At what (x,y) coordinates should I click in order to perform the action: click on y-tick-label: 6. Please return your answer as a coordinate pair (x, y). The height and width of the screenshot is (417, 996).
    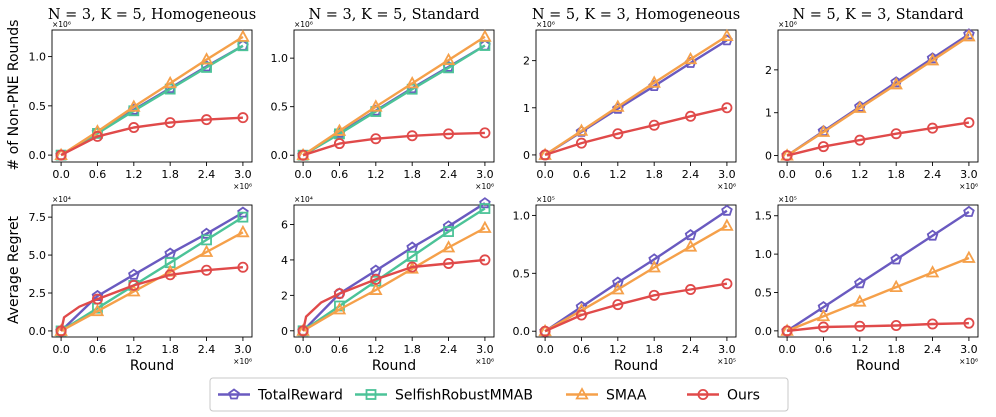
    Looking at the image, I should click on (284, 224).